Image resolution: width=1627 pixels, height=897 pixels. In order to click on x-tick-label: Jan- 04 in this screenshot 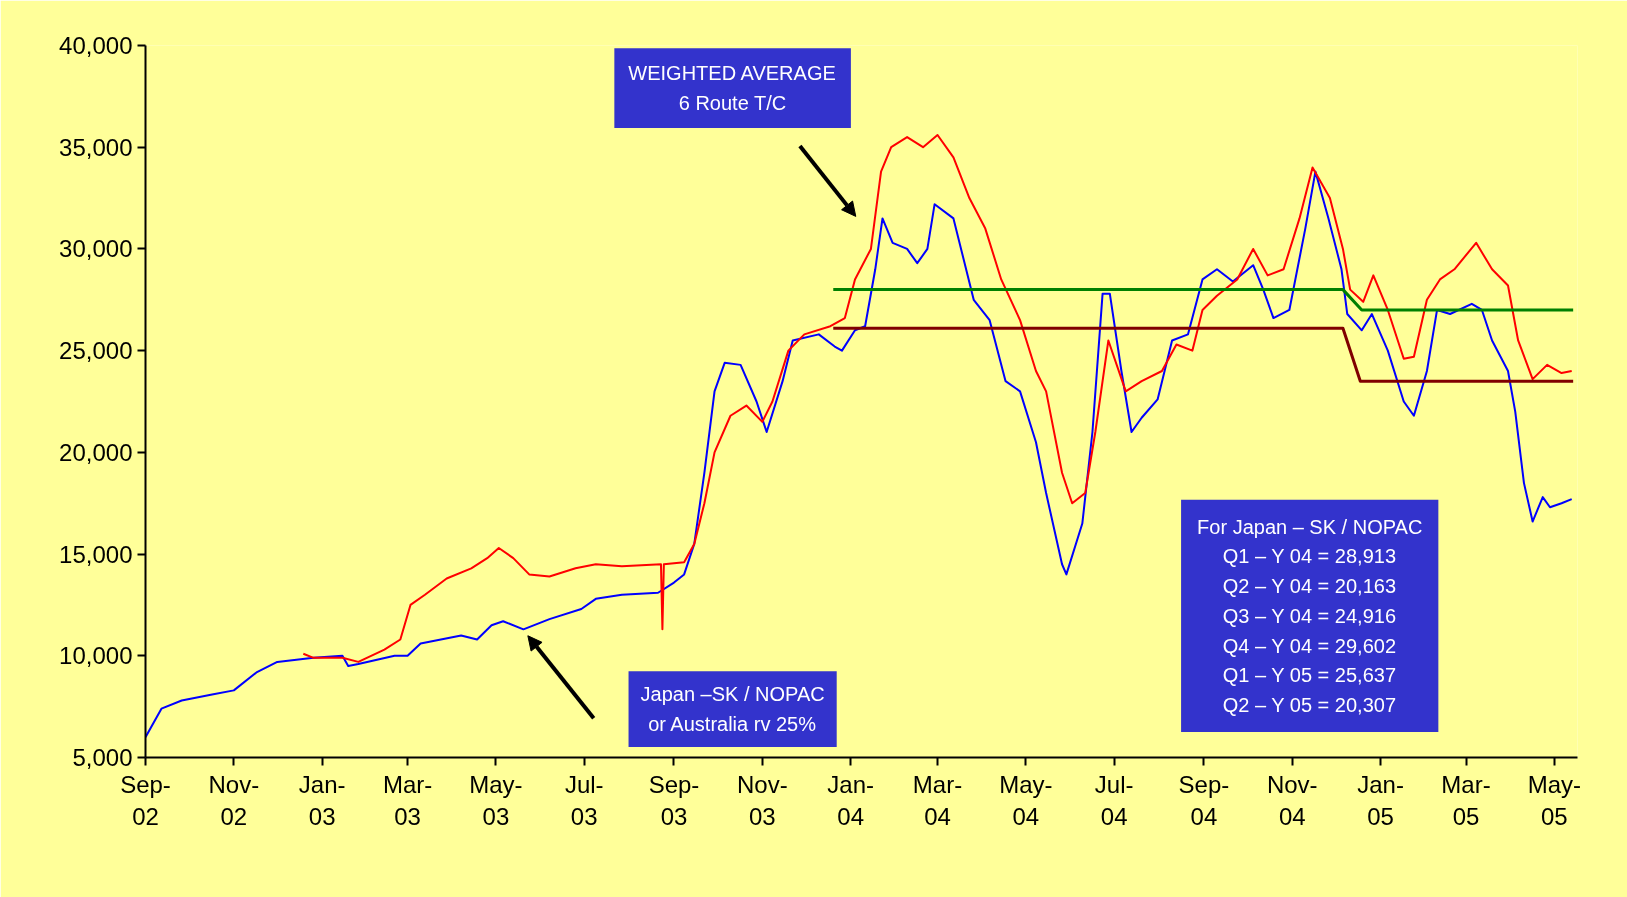, I will do `click(850, 800)`.